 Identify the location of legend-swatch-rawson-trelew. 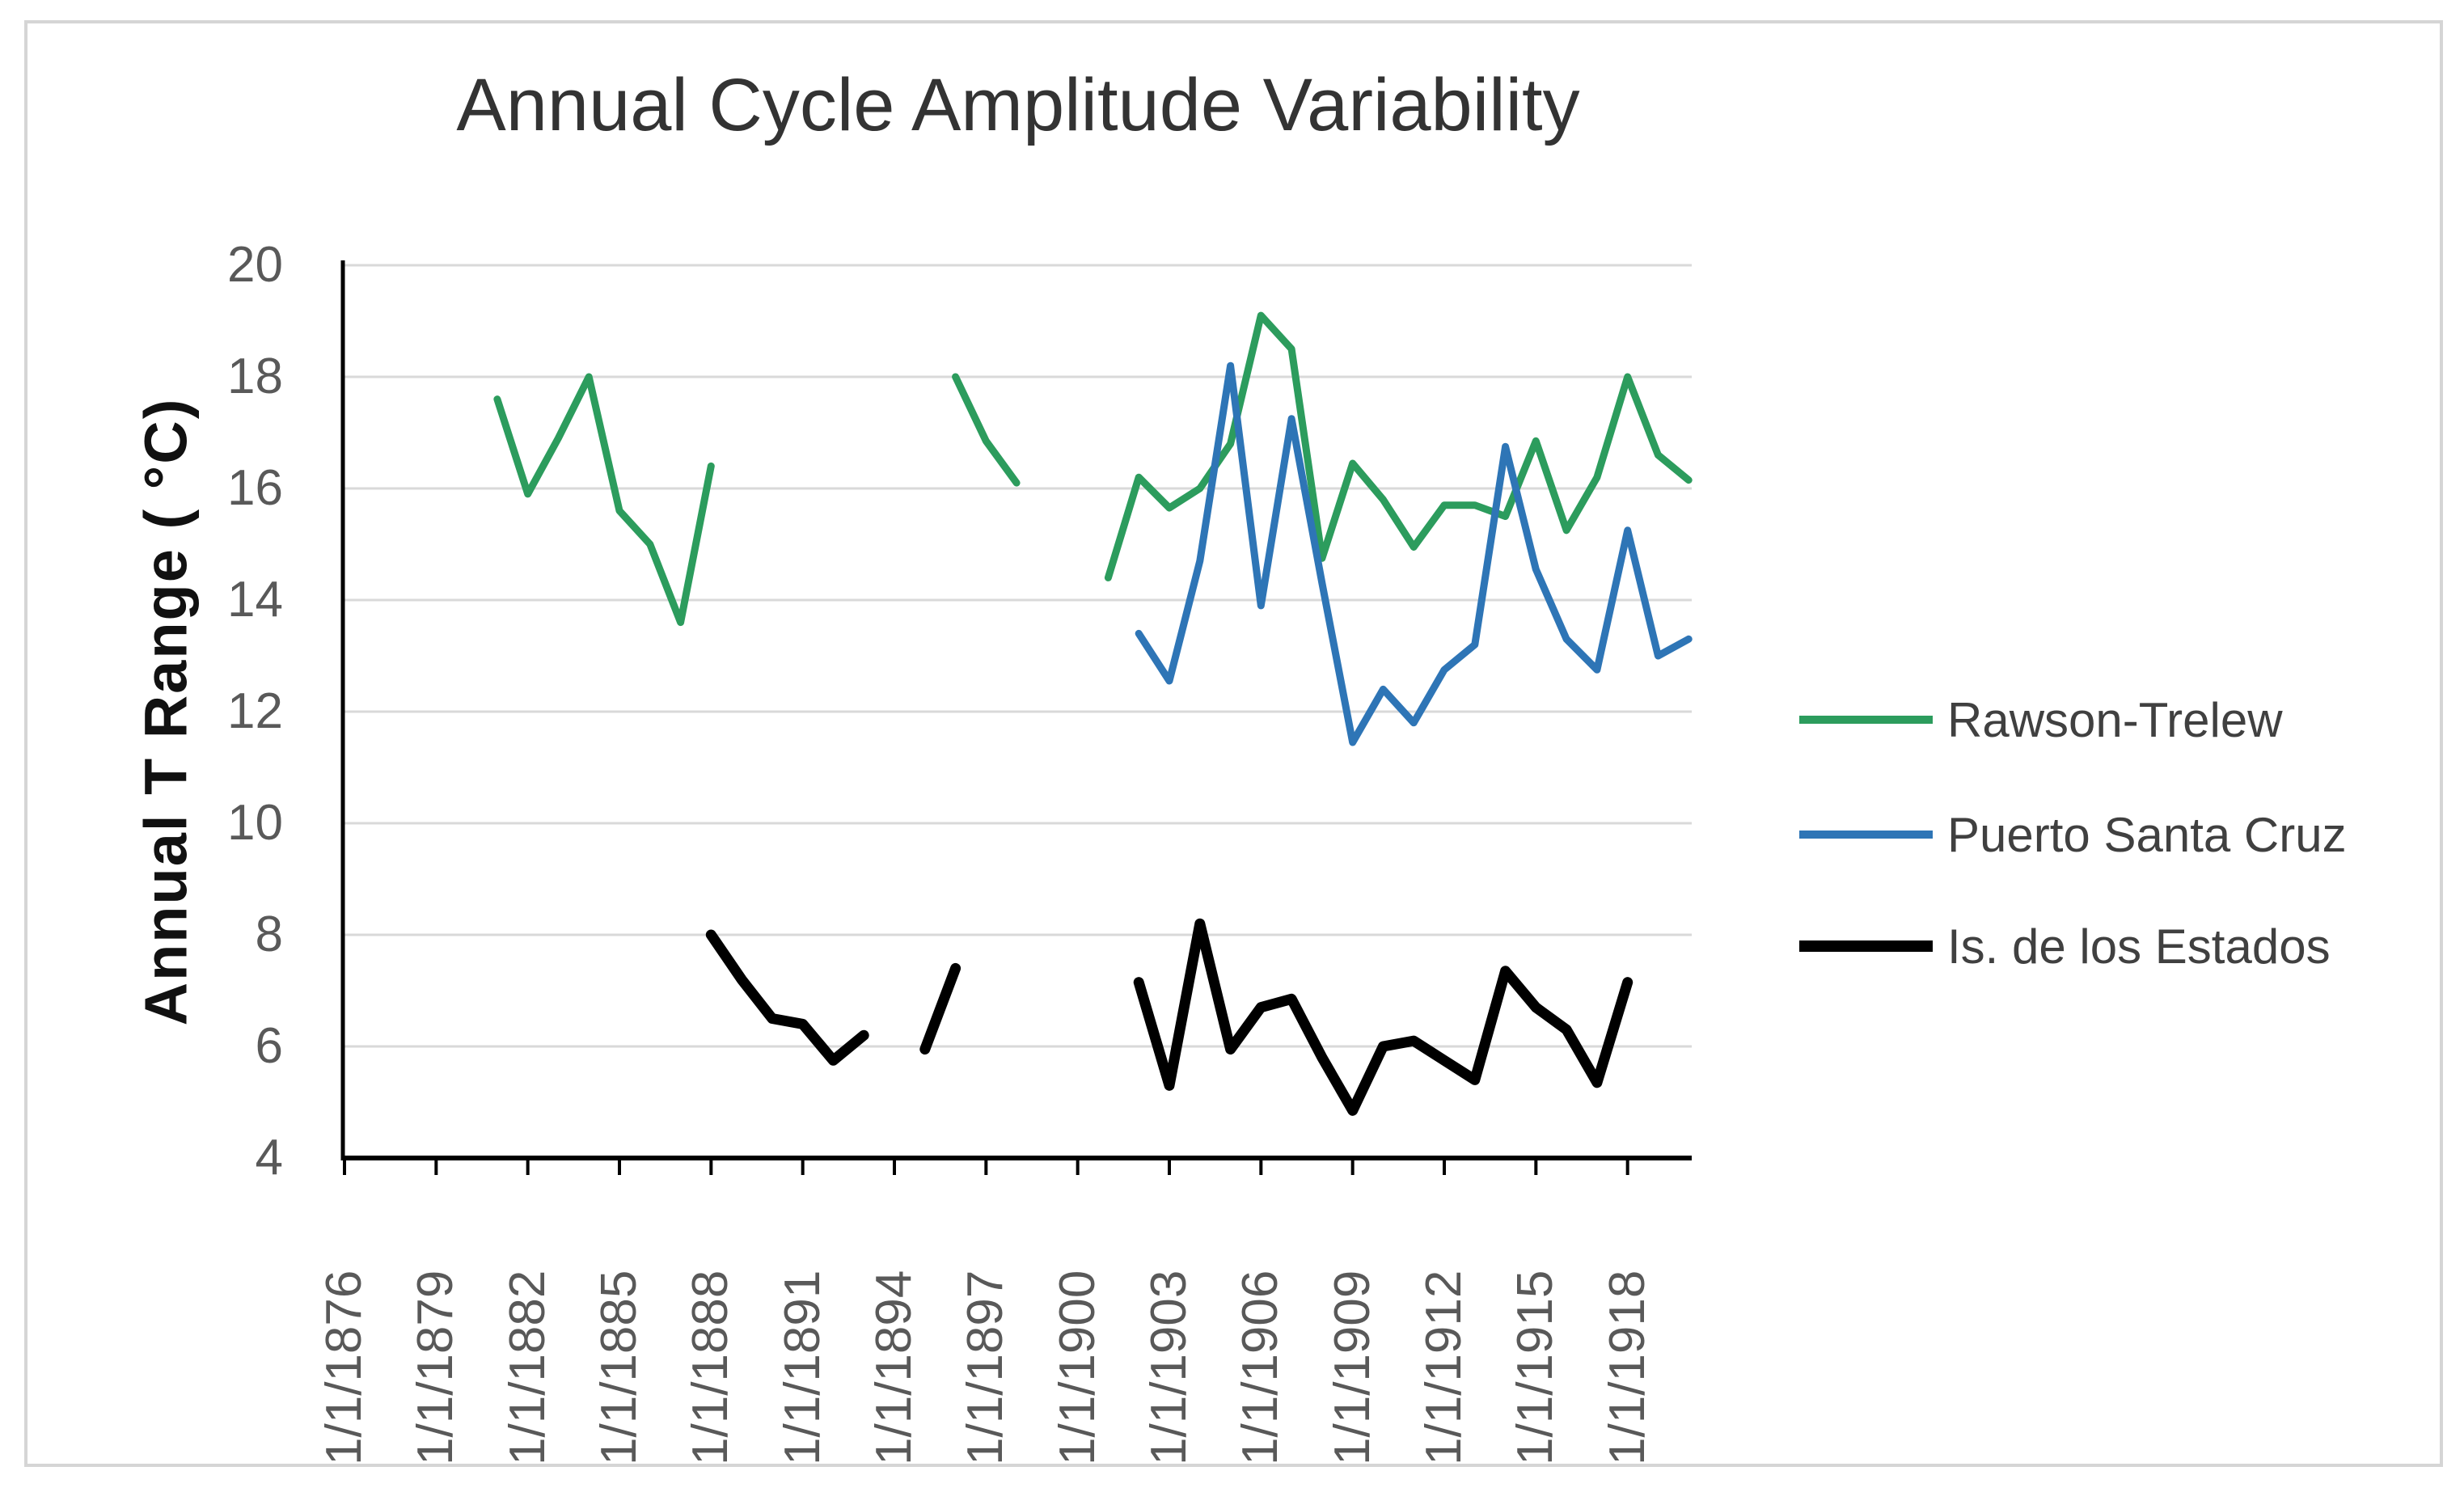
(1866, 720).